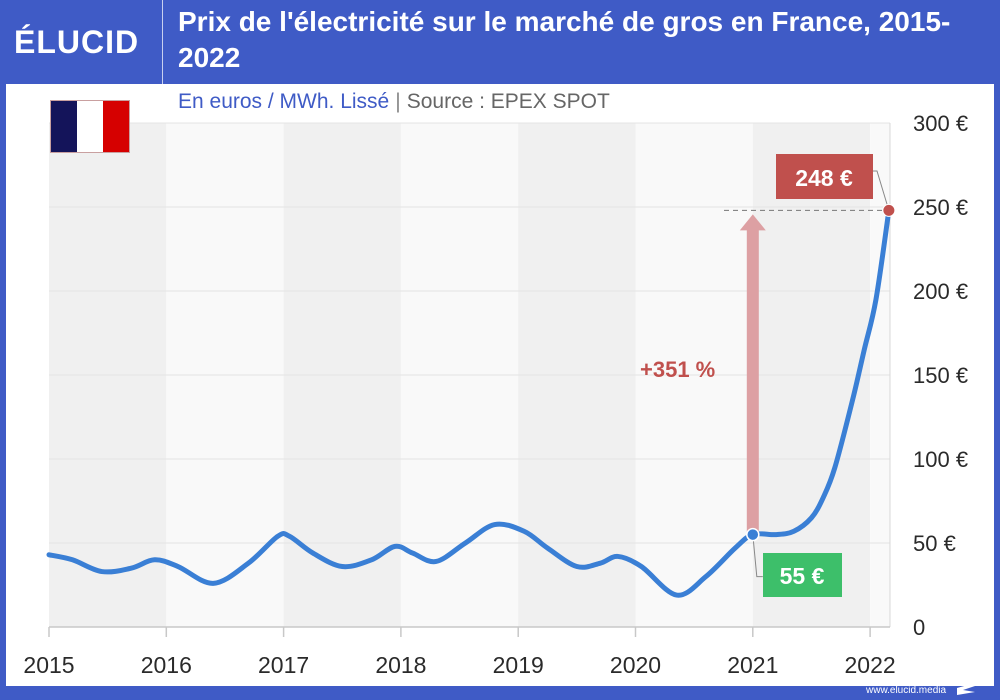 The width and height of the screenshot is (1000, 700). Describe the element at coordinates (283, 665) in the screenshot. I see `x-tick-label: 2017` at that location.